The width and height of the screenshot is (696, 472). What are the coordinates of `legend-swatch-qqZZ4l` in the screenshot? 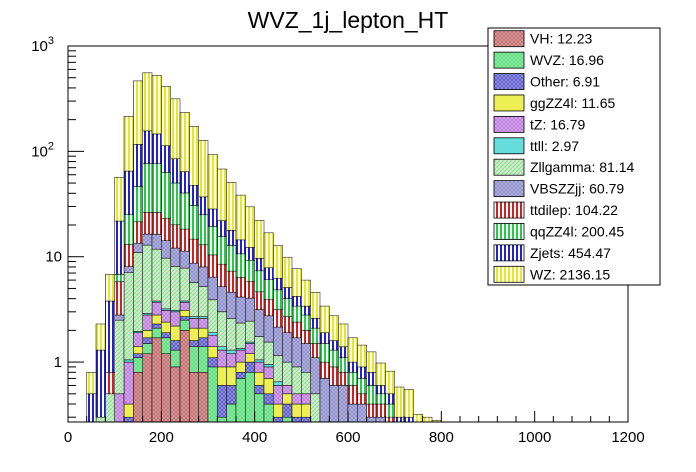 It's located at (509, 231).